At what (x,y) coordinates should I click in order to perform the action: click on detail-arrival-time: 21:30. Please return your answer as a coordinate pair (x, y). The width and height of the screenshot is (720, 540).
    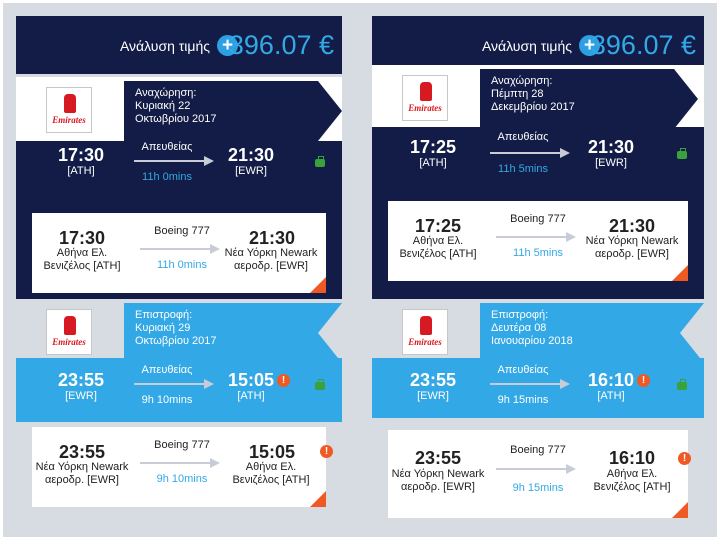
    Looking at the image, I should click on (272, 238).